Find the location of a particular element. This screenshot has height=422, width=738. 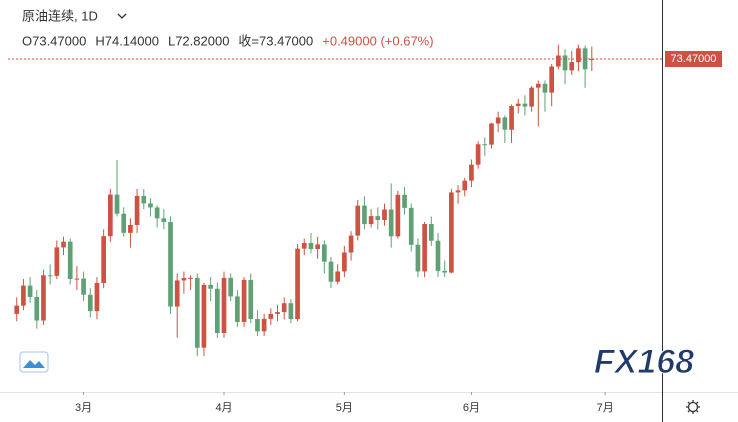

last-price-box is located at coordinates (693, 58).